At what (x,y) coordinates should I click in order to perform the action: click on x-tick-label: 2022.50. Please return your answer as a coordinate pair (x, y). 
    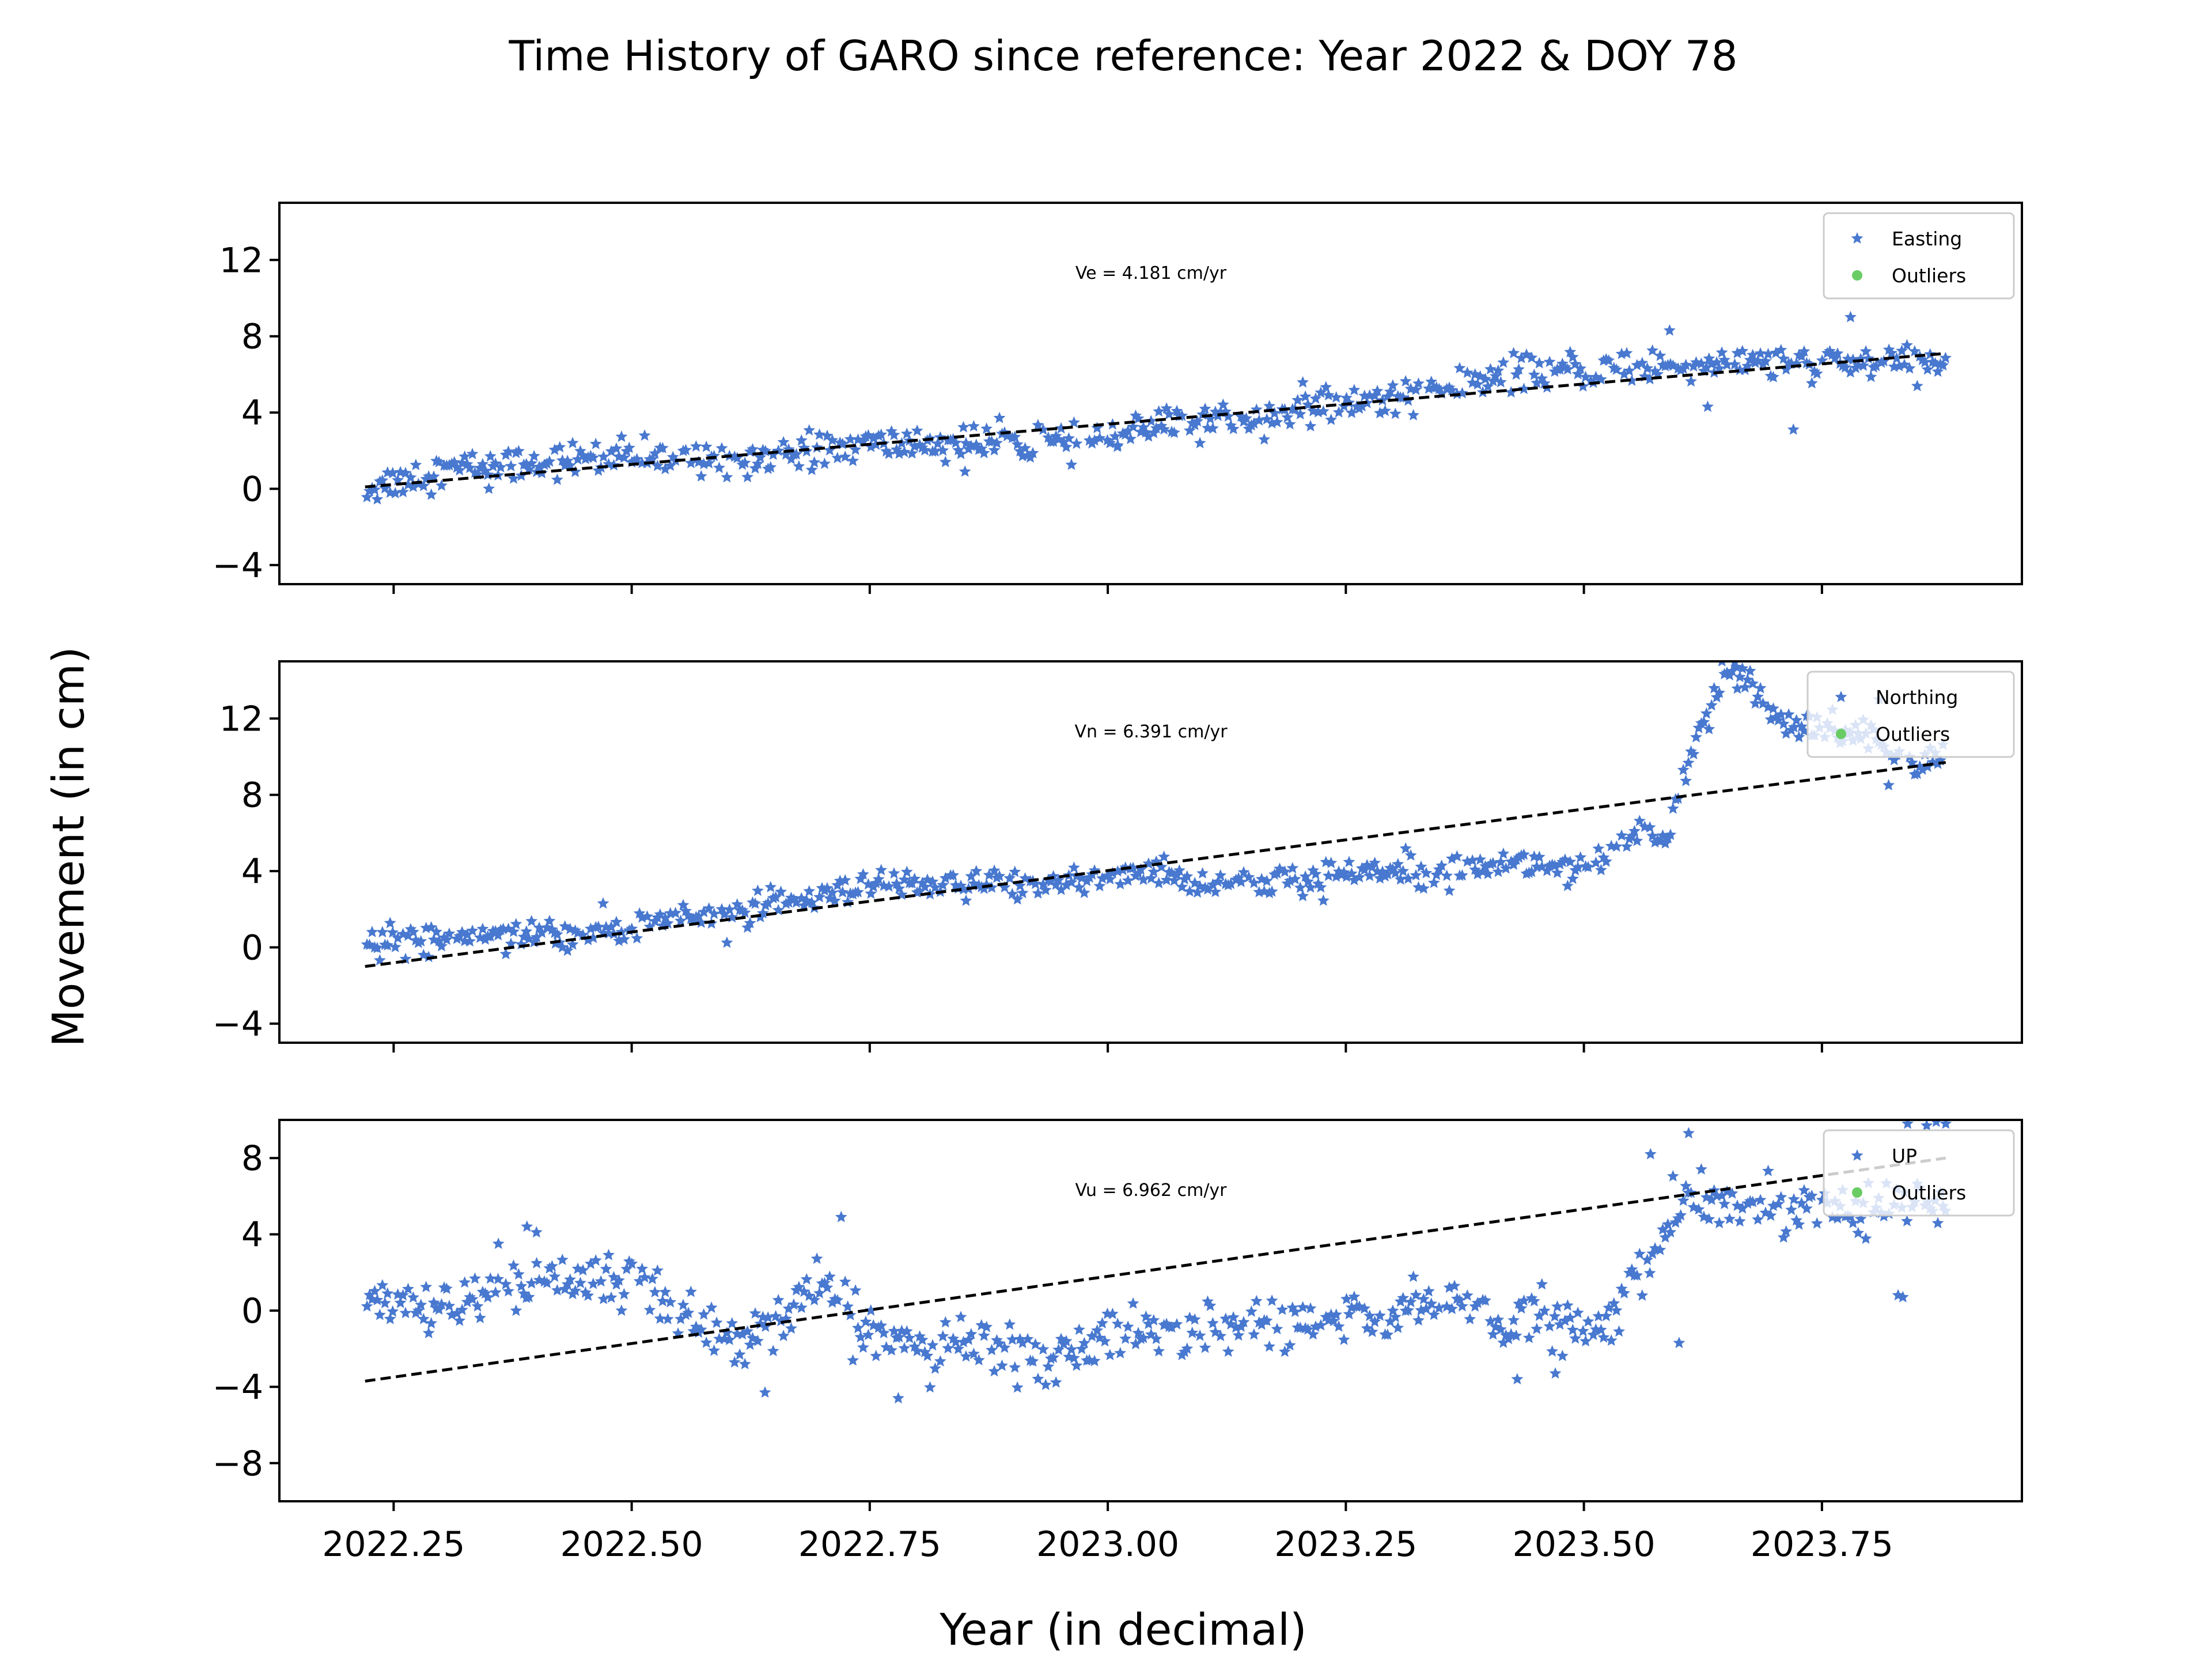
    Looking at the image, I should click on (631, 1544).